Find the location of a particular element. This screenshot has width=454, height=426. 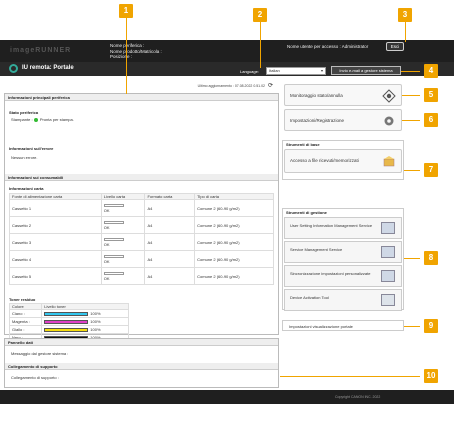

monitor-icon is located at coordinates (389, 96).